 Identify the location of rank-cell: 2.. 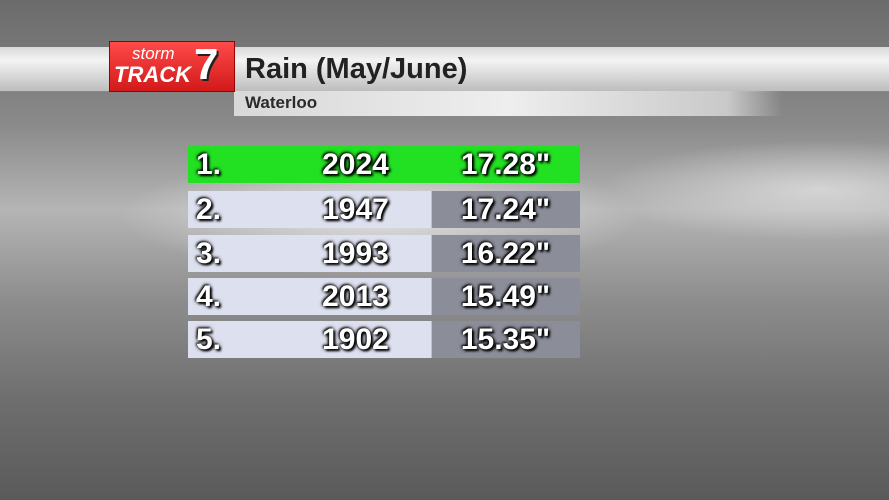
(209, 209).